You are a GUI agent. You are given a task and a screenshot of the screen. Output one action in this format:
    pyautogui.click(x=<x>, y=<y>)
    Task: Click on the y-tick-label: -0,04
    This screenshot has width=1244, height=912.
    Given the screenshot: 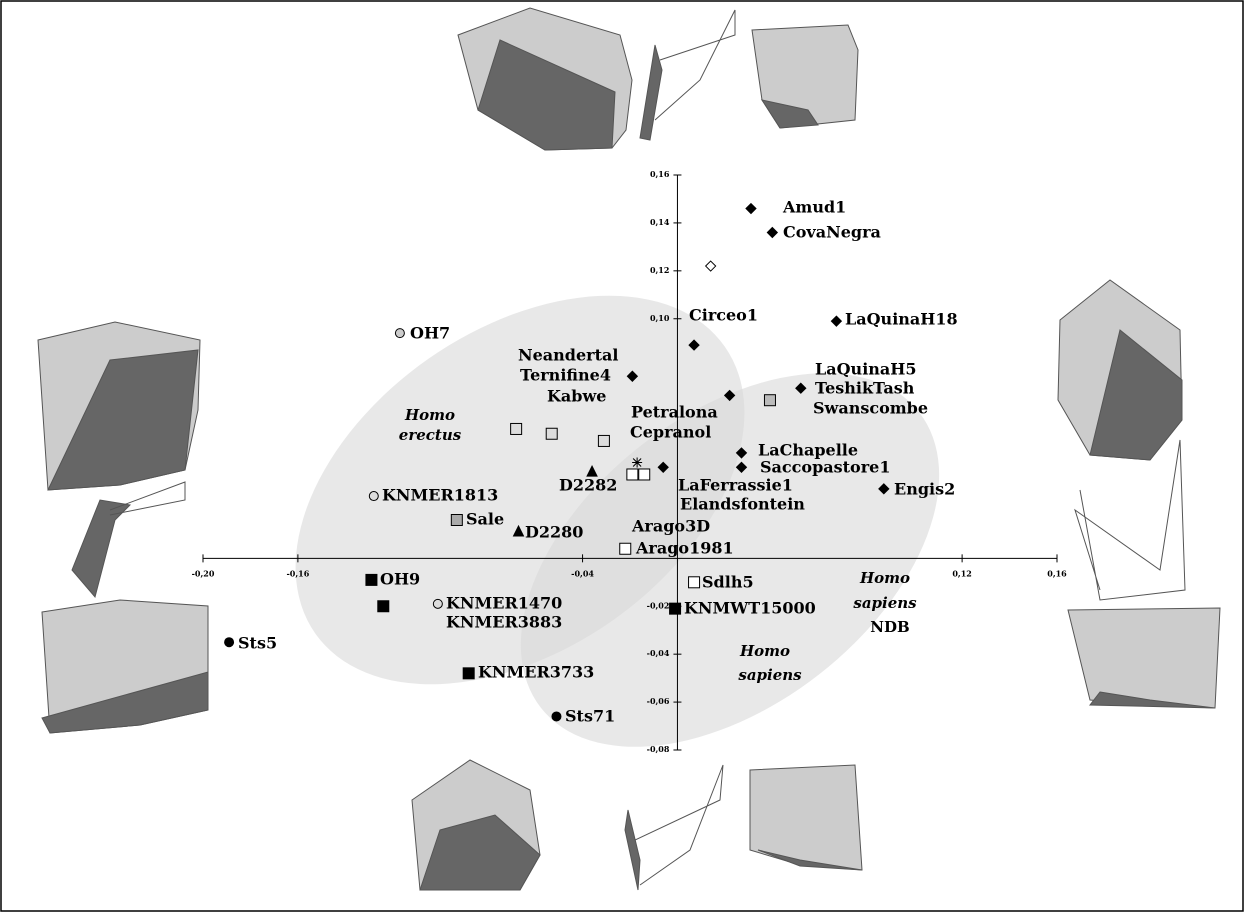 What is the action you would take?
    pyautogui.click(x=658, y=653)
    